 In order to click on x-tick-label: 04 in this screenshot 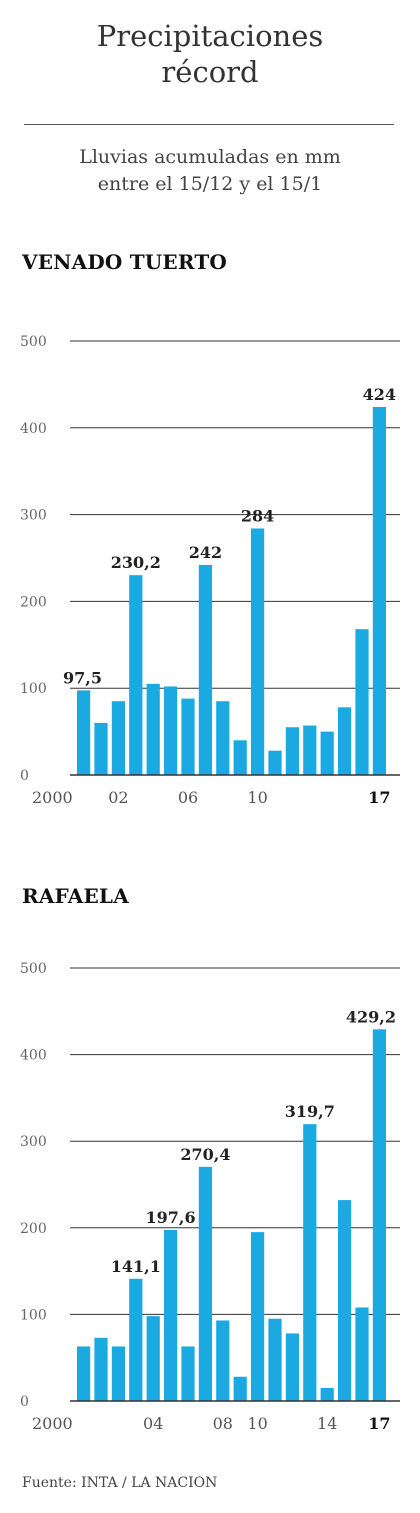, I will do `click(153, 1423)`.